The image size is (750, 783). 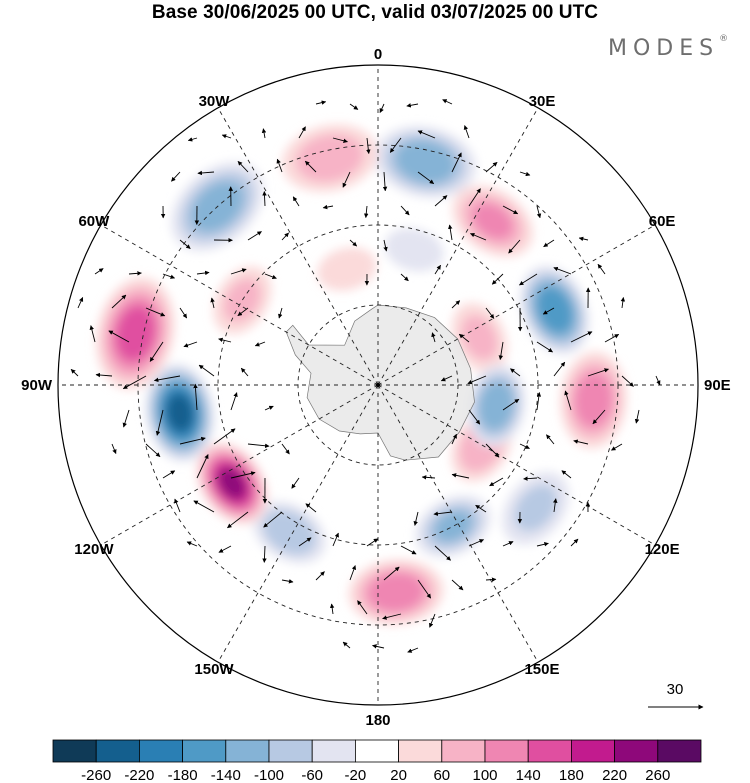 I want to click on longitude-label: 150W, so click(x=214, y=669).